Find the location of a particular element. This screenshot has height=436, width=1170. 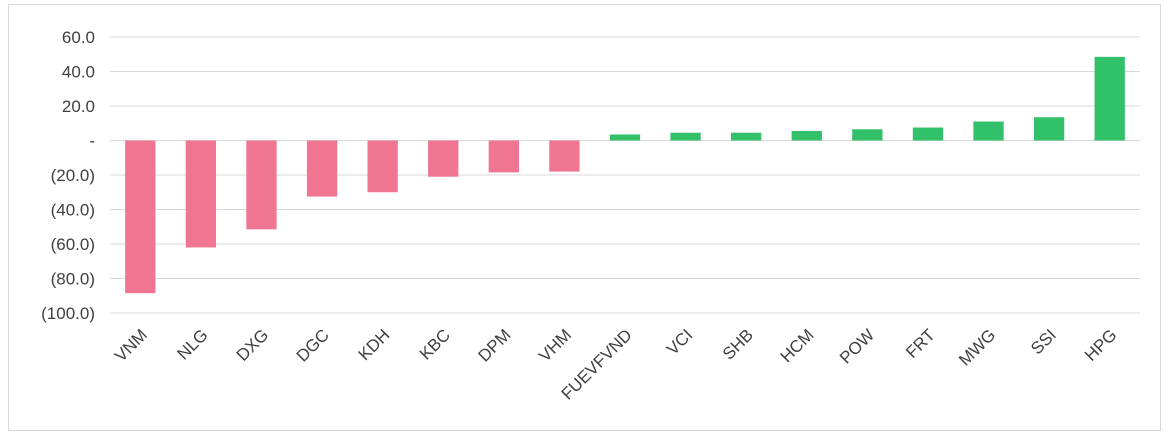

x-tick-label: MWG is located at coordinates (977, 347).